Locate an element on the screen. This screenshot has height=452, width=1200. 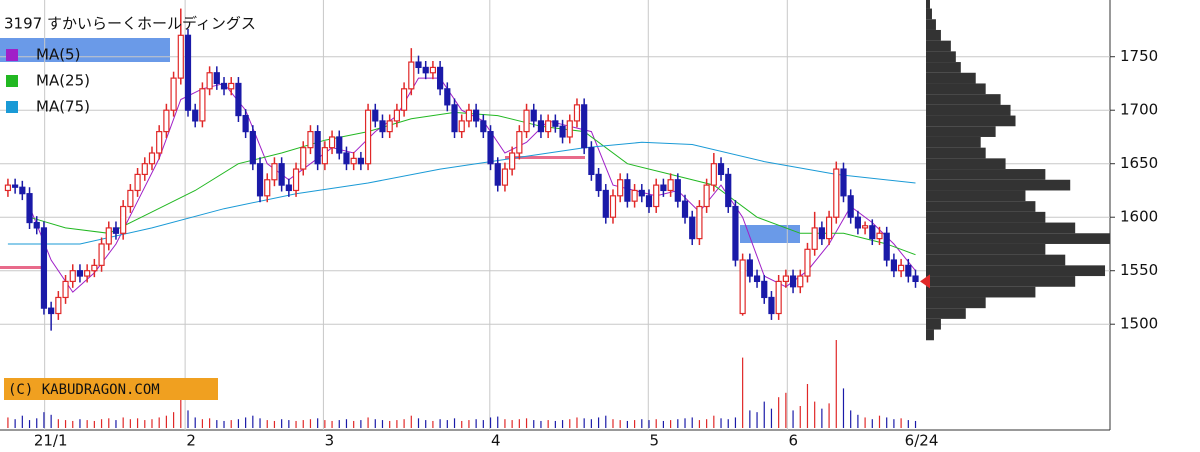
x-tick-label: 21/1 is located at coordinates (51, 441).